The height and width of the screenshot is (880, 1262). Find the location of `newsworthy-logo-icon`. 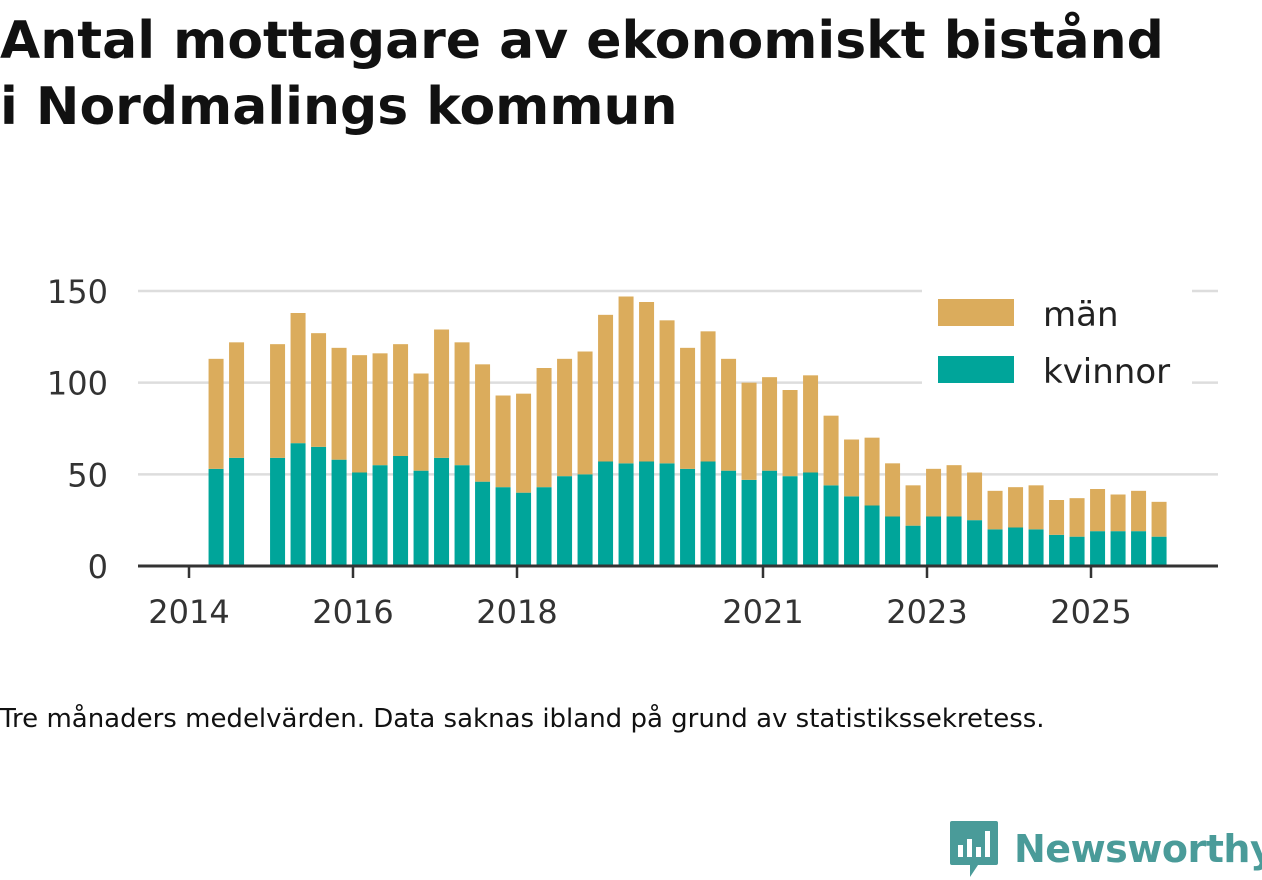

newsworthy-logo-icon is located at coordinates (974, 849).